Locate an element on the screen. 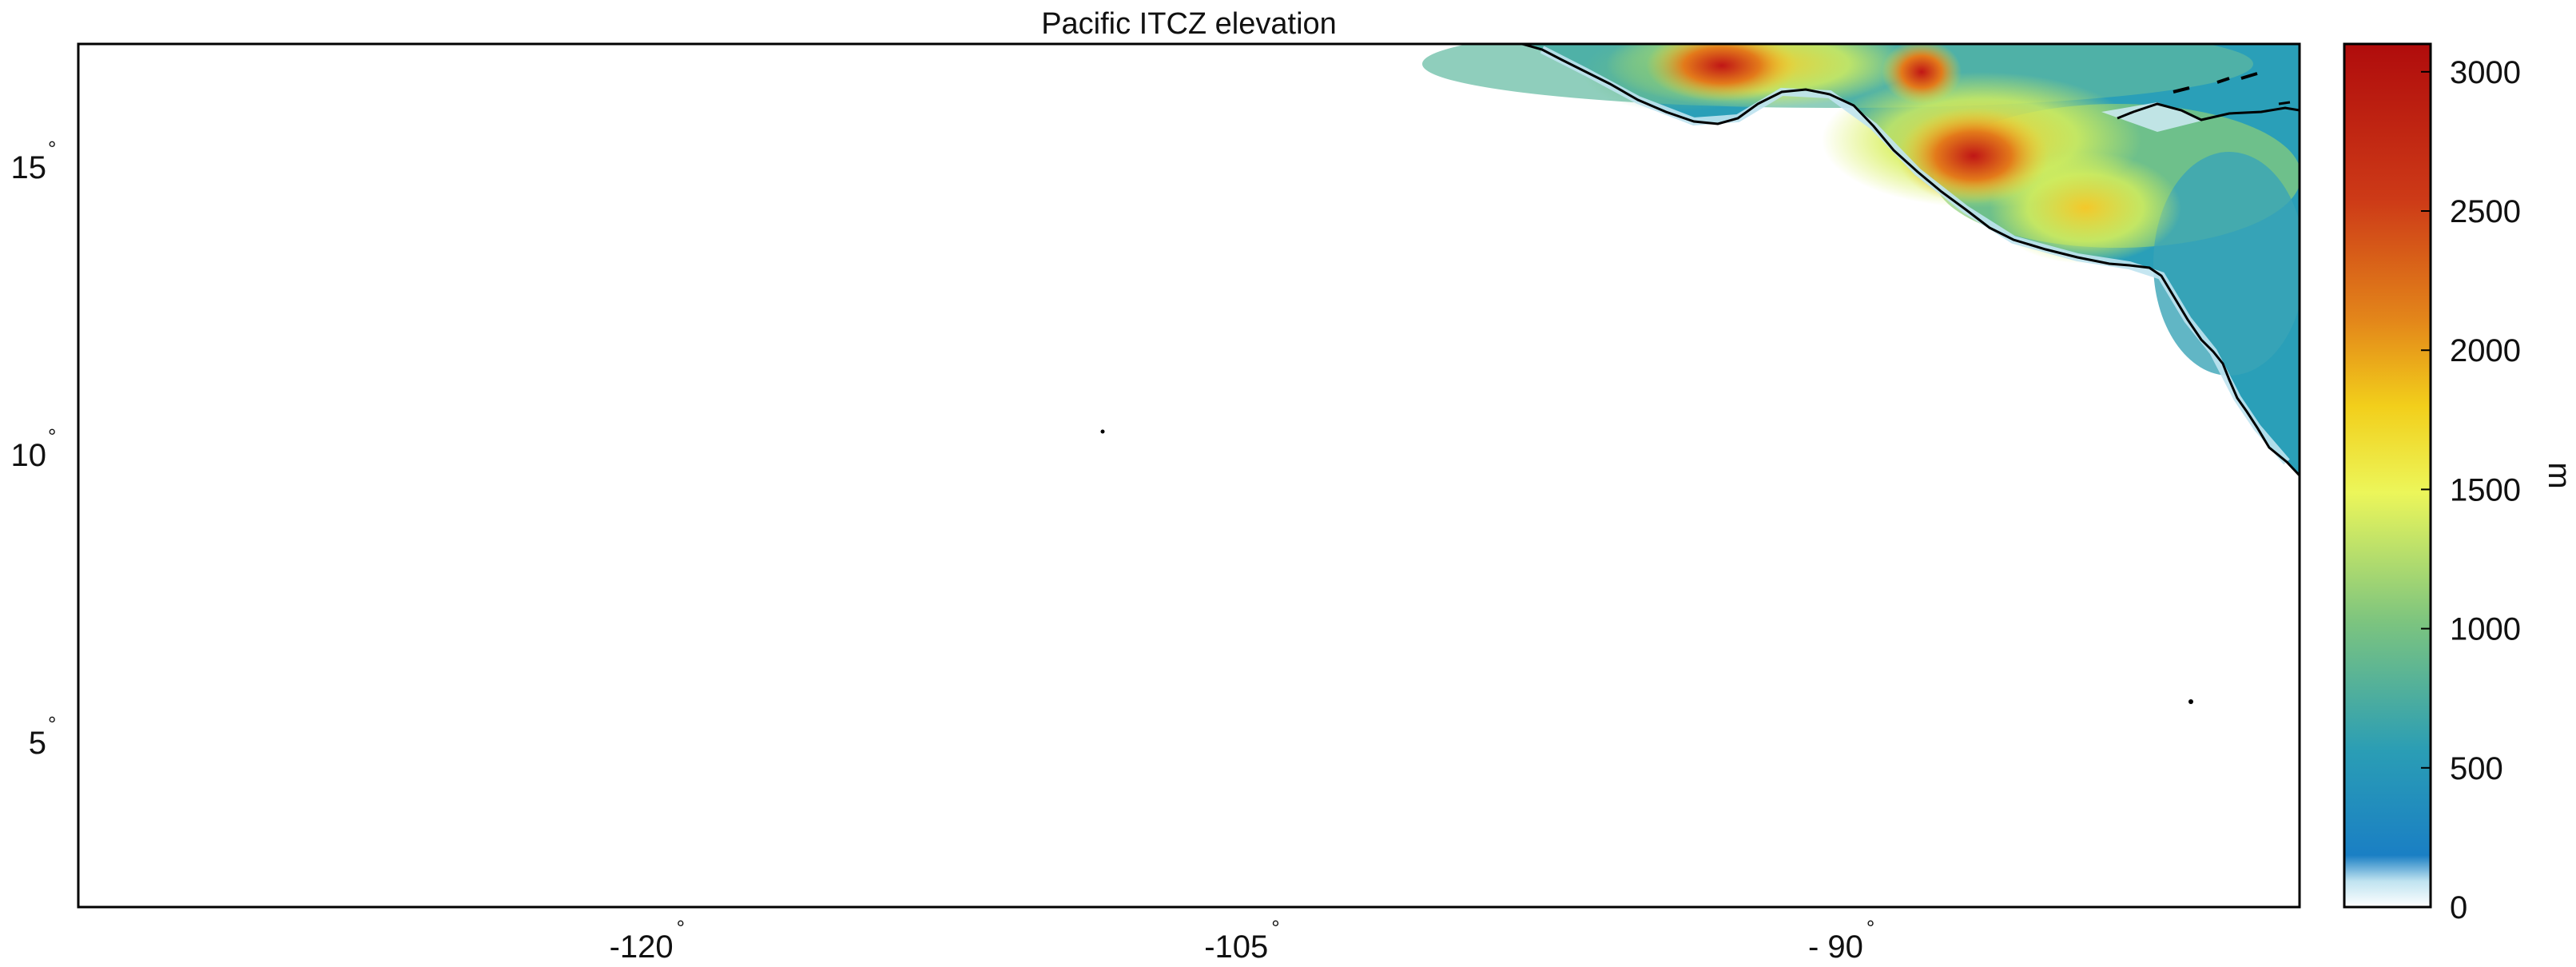  longitude-tick-label: -105 is located at coordinates (1236, 946).